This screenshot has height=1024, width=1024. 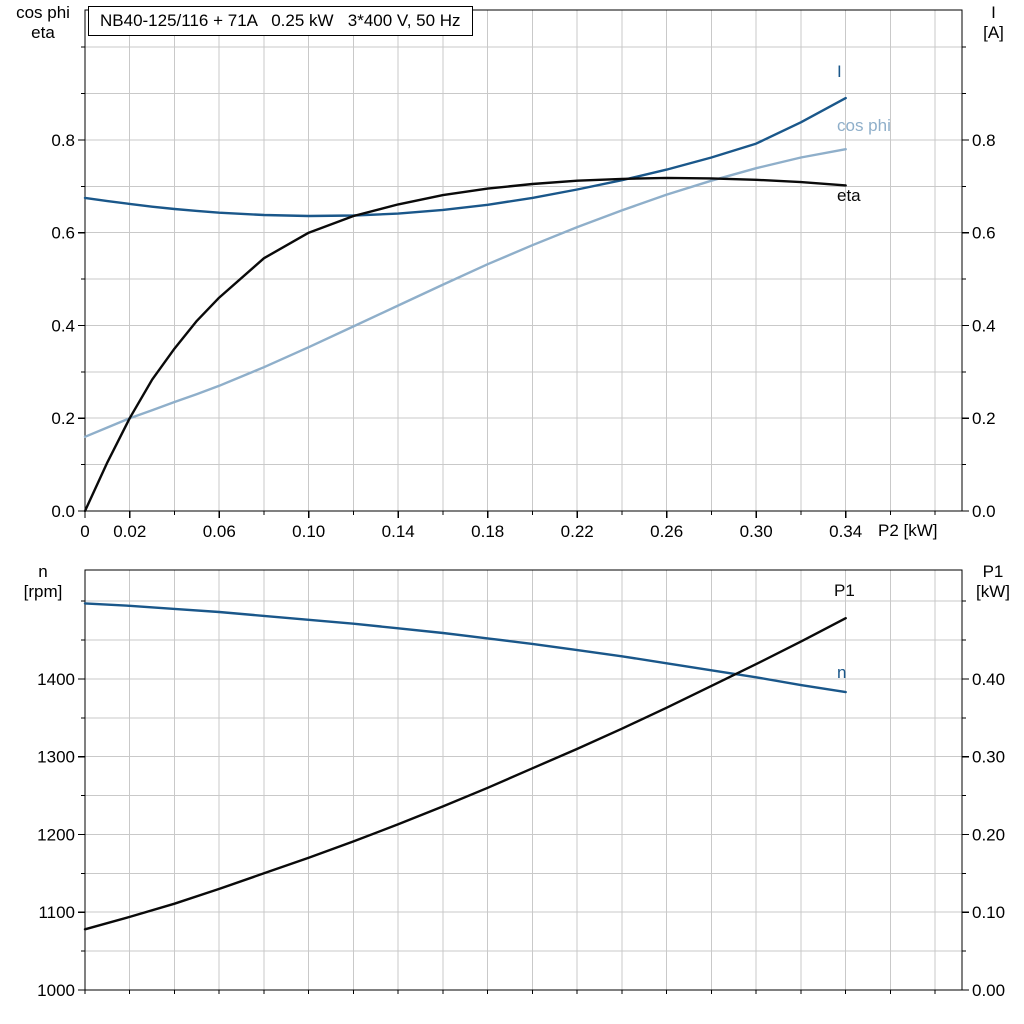 What do you see at coordinates (984, 325) in the screenshot?
I see `y-tick-label-right: 0.4` at bounding box center [984, 325].